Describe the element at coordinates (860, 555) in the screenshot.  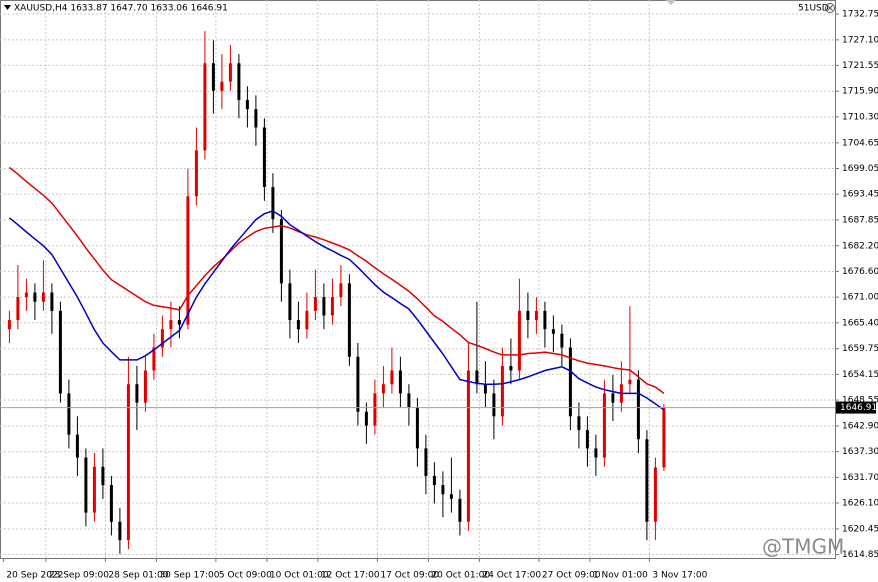
I see `y-tick-label: 1614.85` at that location.